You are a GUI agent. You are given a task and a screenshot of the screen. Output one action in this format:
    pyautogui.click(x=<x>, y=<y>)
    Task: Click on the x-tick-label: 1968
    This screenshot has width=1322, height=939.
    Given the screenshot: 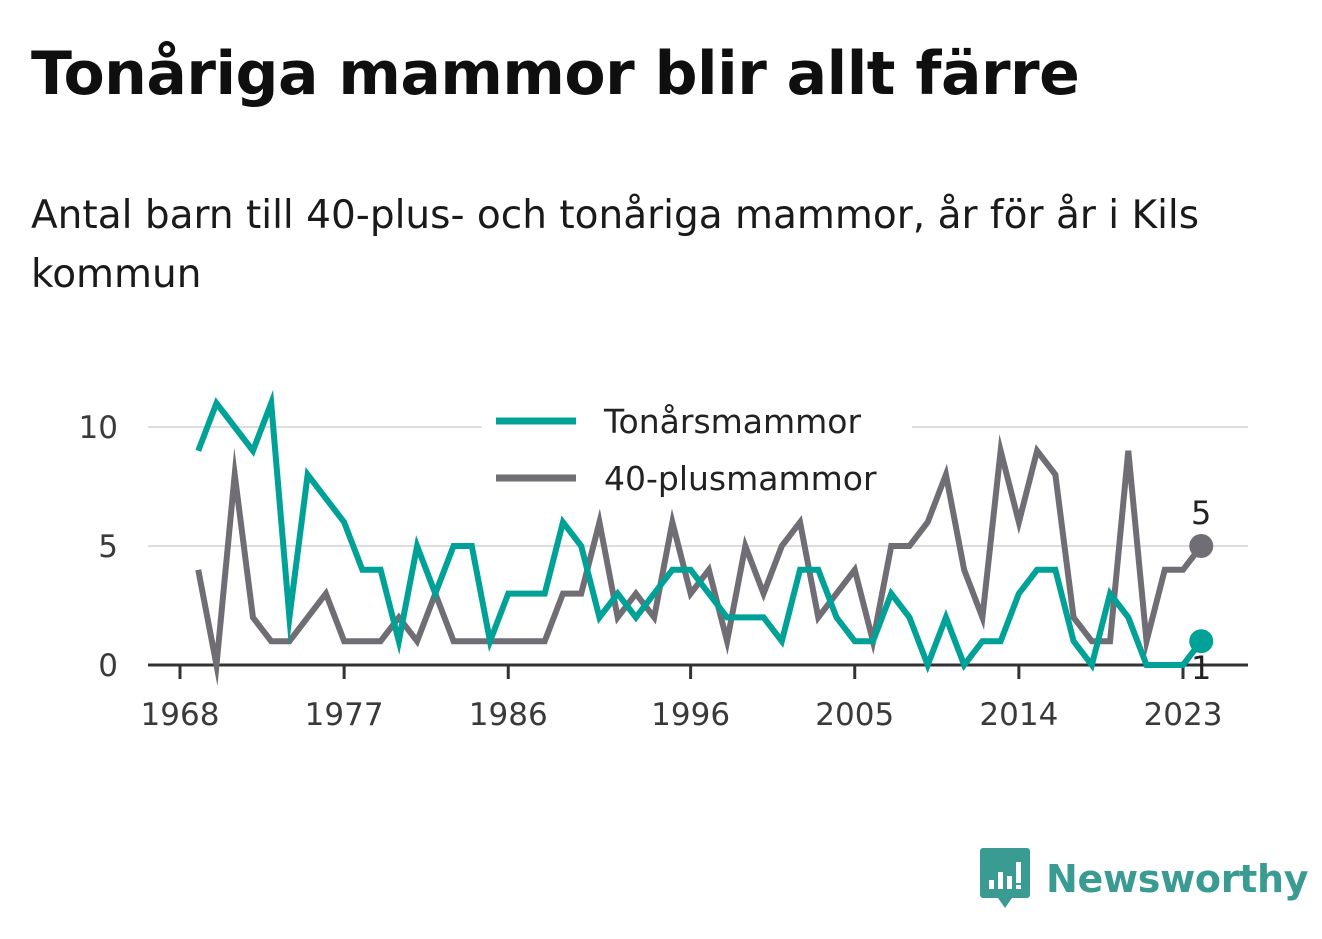 What is the action you would take?
    pyautogui.click(x=180, y=715)
    